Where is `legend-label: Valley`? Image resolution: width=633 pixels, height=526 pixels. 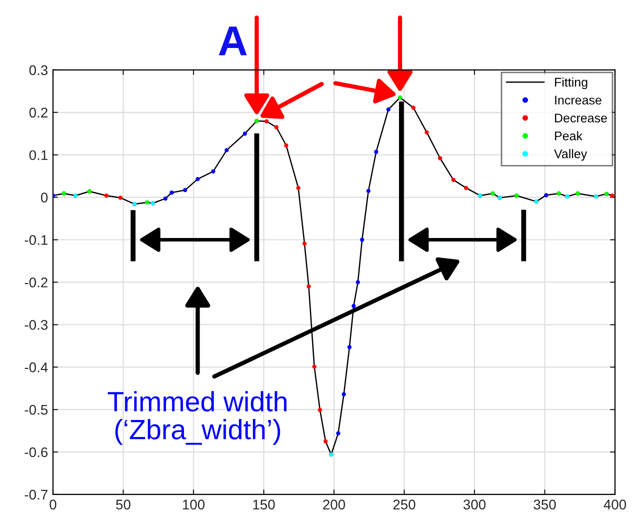 legend-label: Valley is located at coordinates (571, 155).